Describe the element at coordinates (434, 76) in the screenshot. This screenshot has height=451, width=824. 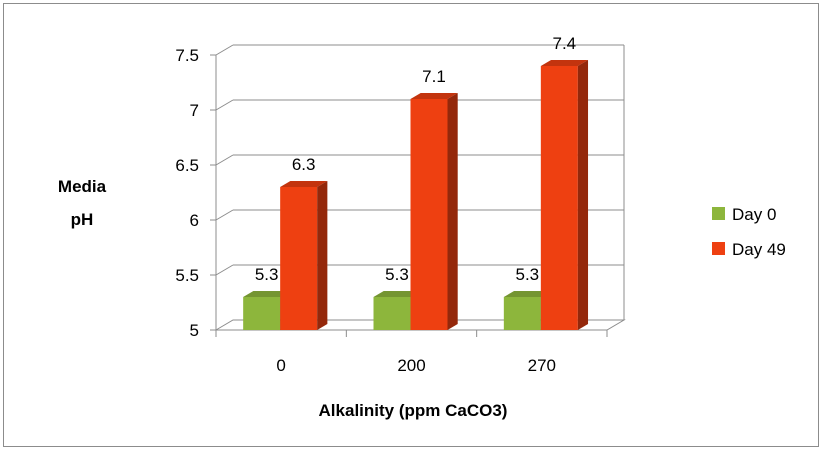
I see `data-label: 7.1` at that location.